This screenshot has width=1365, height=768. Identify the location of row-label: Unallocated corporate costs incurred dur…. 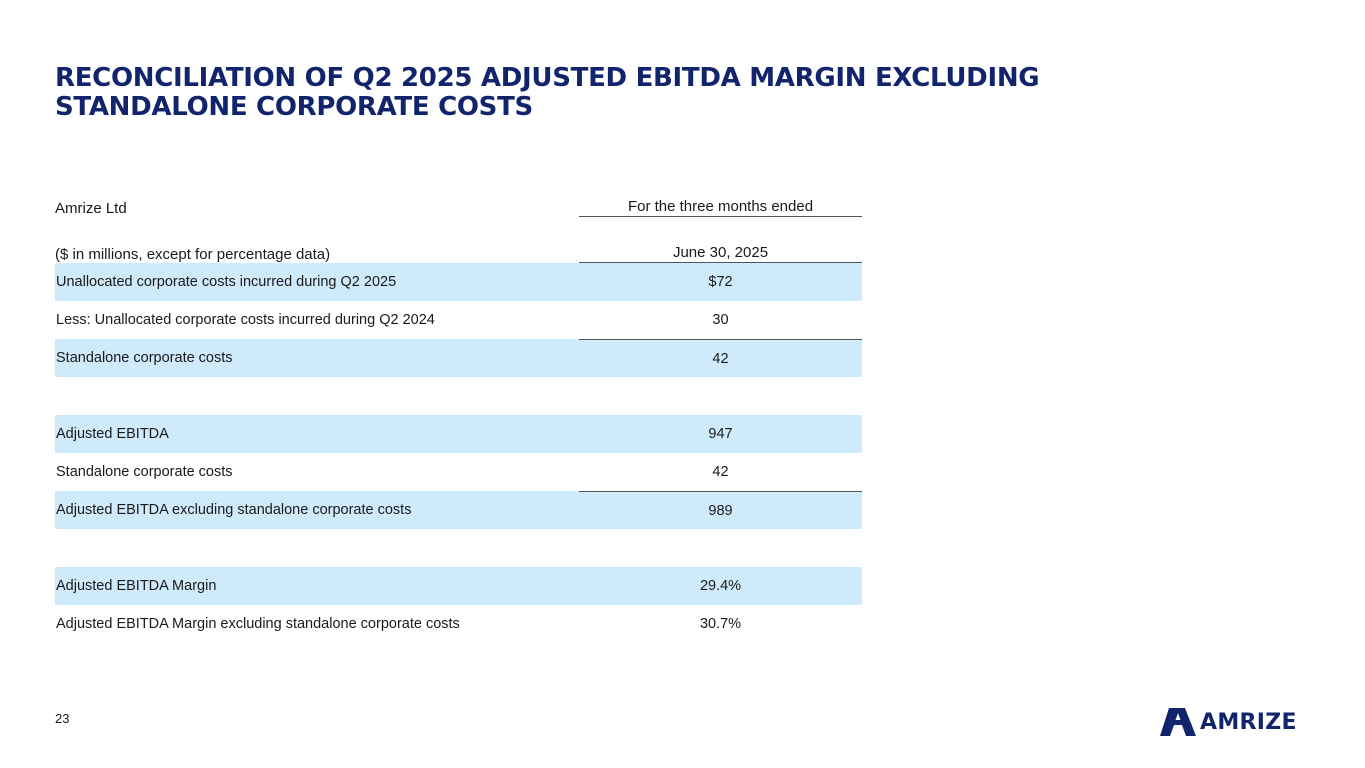
(226, 282).